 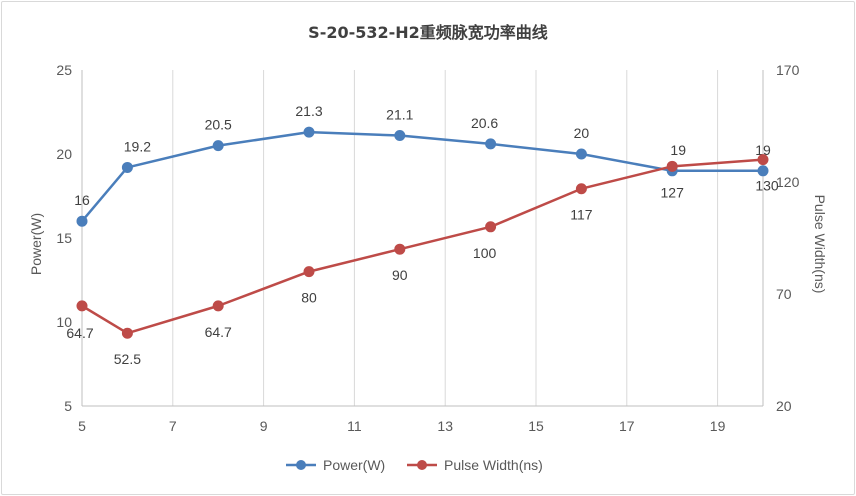 What do you see at coordinates (718, 426) in the screenshot?
I see `x-tick-label-19: 19` at bounding box center [718, 426].